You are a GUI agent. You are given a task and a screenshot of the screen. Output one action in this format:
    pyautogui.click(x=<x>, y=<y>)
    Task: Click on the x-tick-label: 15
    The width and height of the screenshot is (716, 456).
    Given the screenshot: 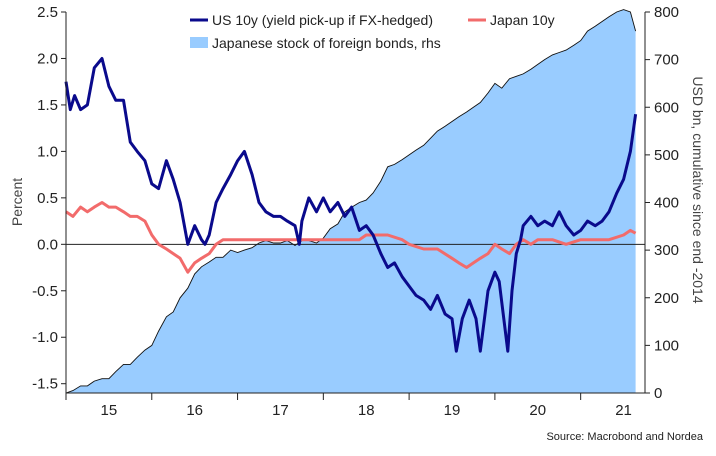 What is the action you would take?
    pyautogui.click(x=109, y=410)
    